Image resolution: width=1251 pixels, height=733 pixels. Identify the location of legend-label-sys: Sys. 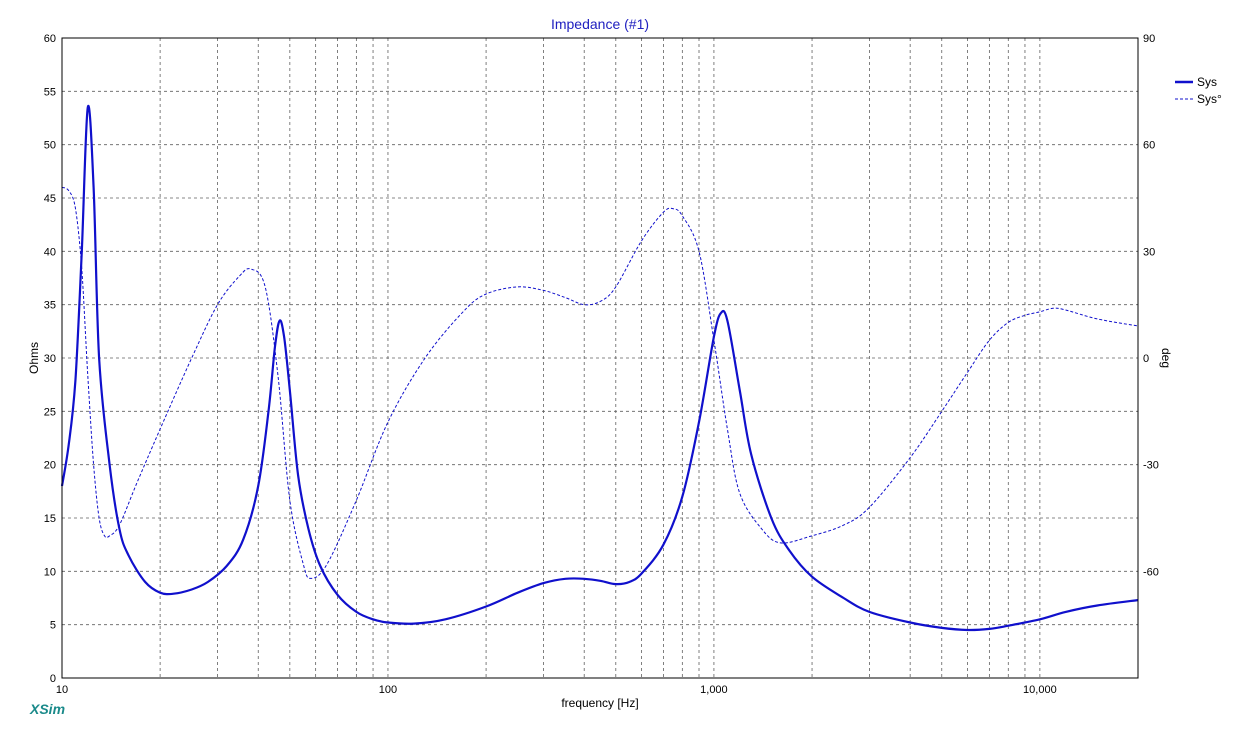
(1207, 82).